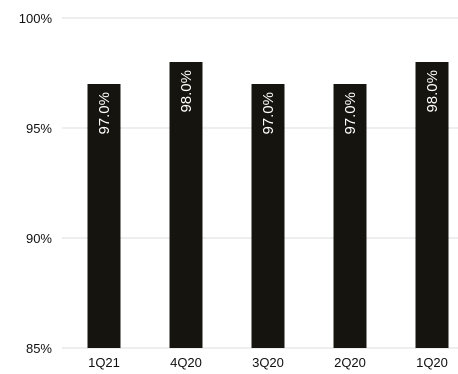 The width and height of the screenshot is (458, 374). I want to click on y-tick-label: 95%, so click(39, 128).